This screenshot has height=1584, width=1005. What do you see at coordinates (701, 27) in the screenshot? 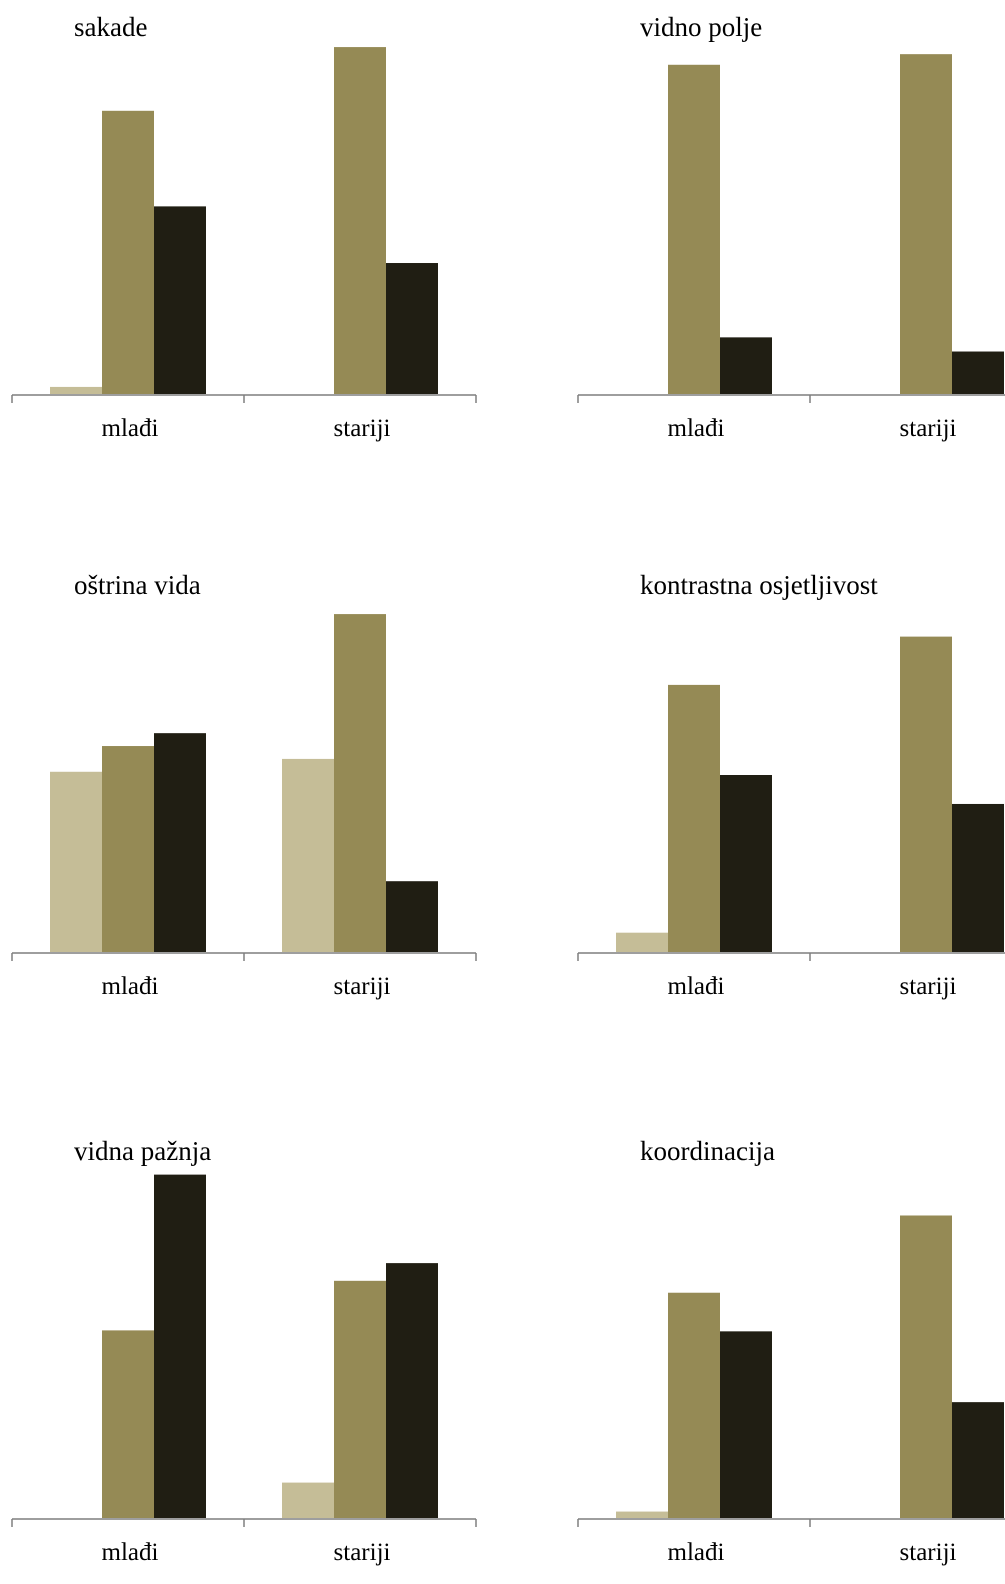
I see `chart-title: vidno polje` at bounding box center [701, 27].